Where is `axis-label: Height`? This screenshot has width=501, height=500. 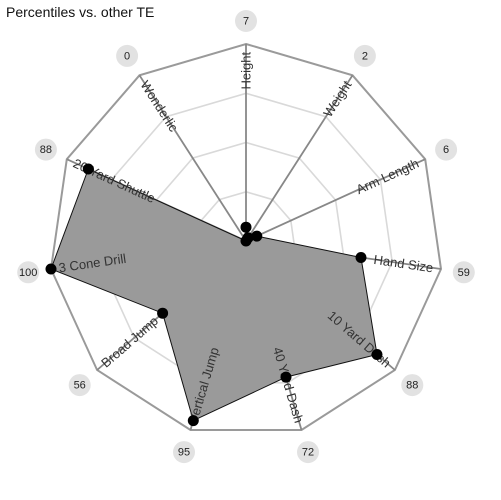
axis-label: Height is located at coordinates (246, 71).